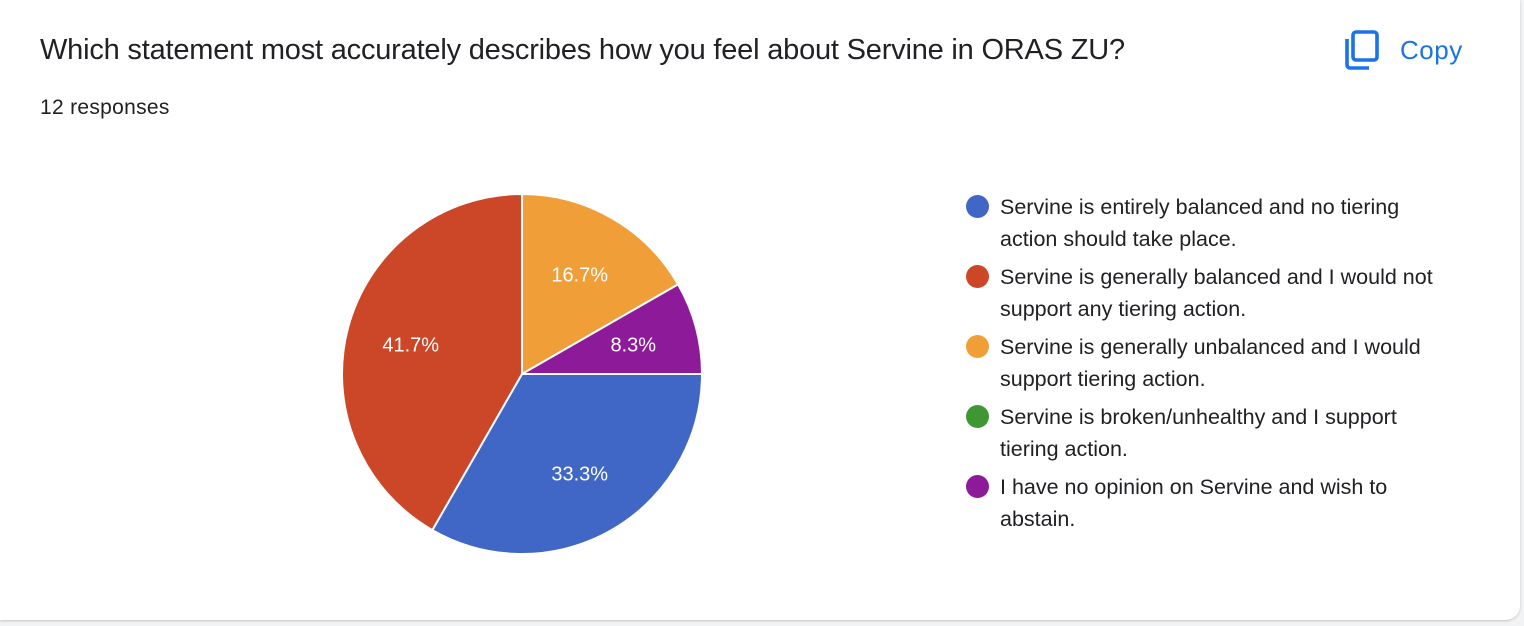  What do you see at coordinates (410, 345) in the screenshot?
I see `slice-percent-label: 41.7%` at bounding box center [410, 345].